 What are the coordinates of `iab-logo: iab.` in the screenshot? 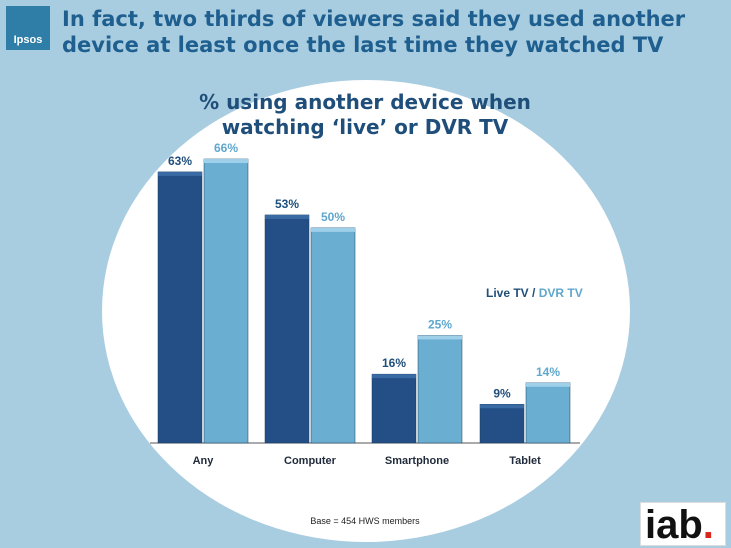 It's located at (683, 524).